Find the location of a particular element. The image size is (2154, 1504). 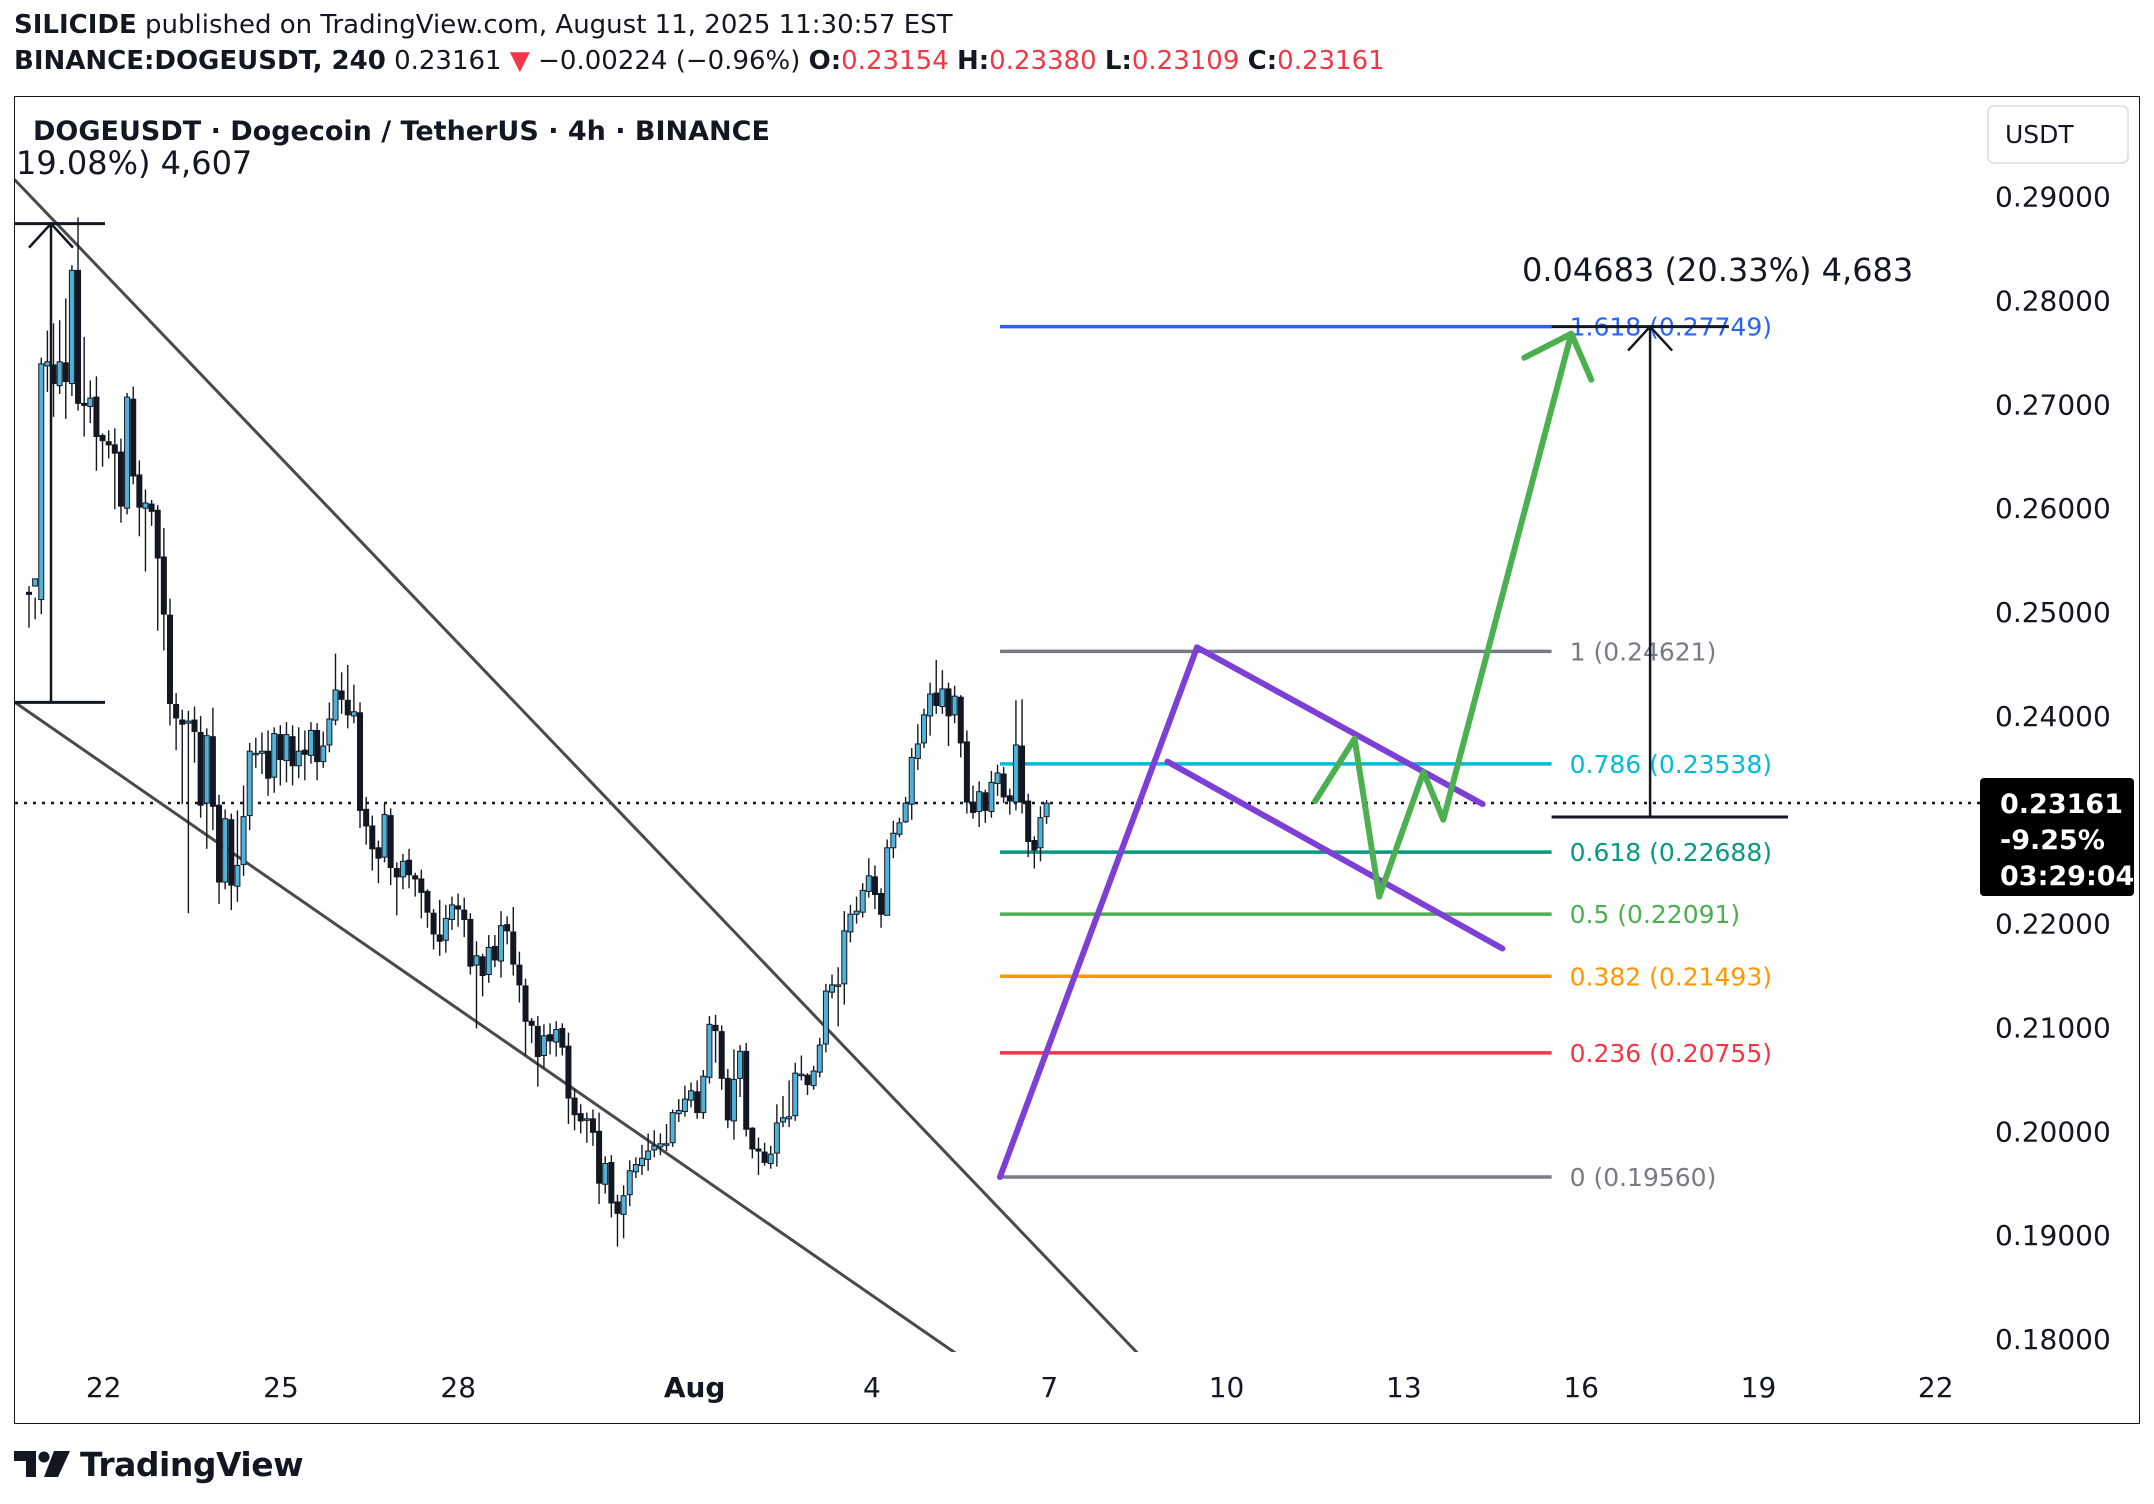

high-value: 0.23380 is located at coordinates (1043, 61).